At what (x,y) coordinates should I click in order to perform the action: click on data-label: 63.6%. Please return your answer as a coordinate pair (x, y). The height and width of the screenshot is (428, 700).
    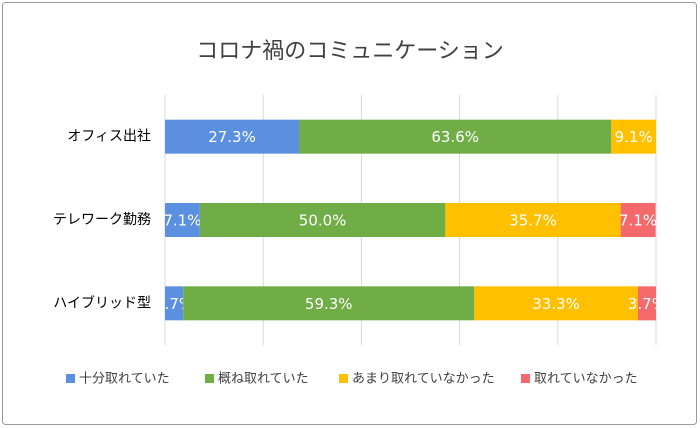
    Looking at the image, I should click on (455, 137).